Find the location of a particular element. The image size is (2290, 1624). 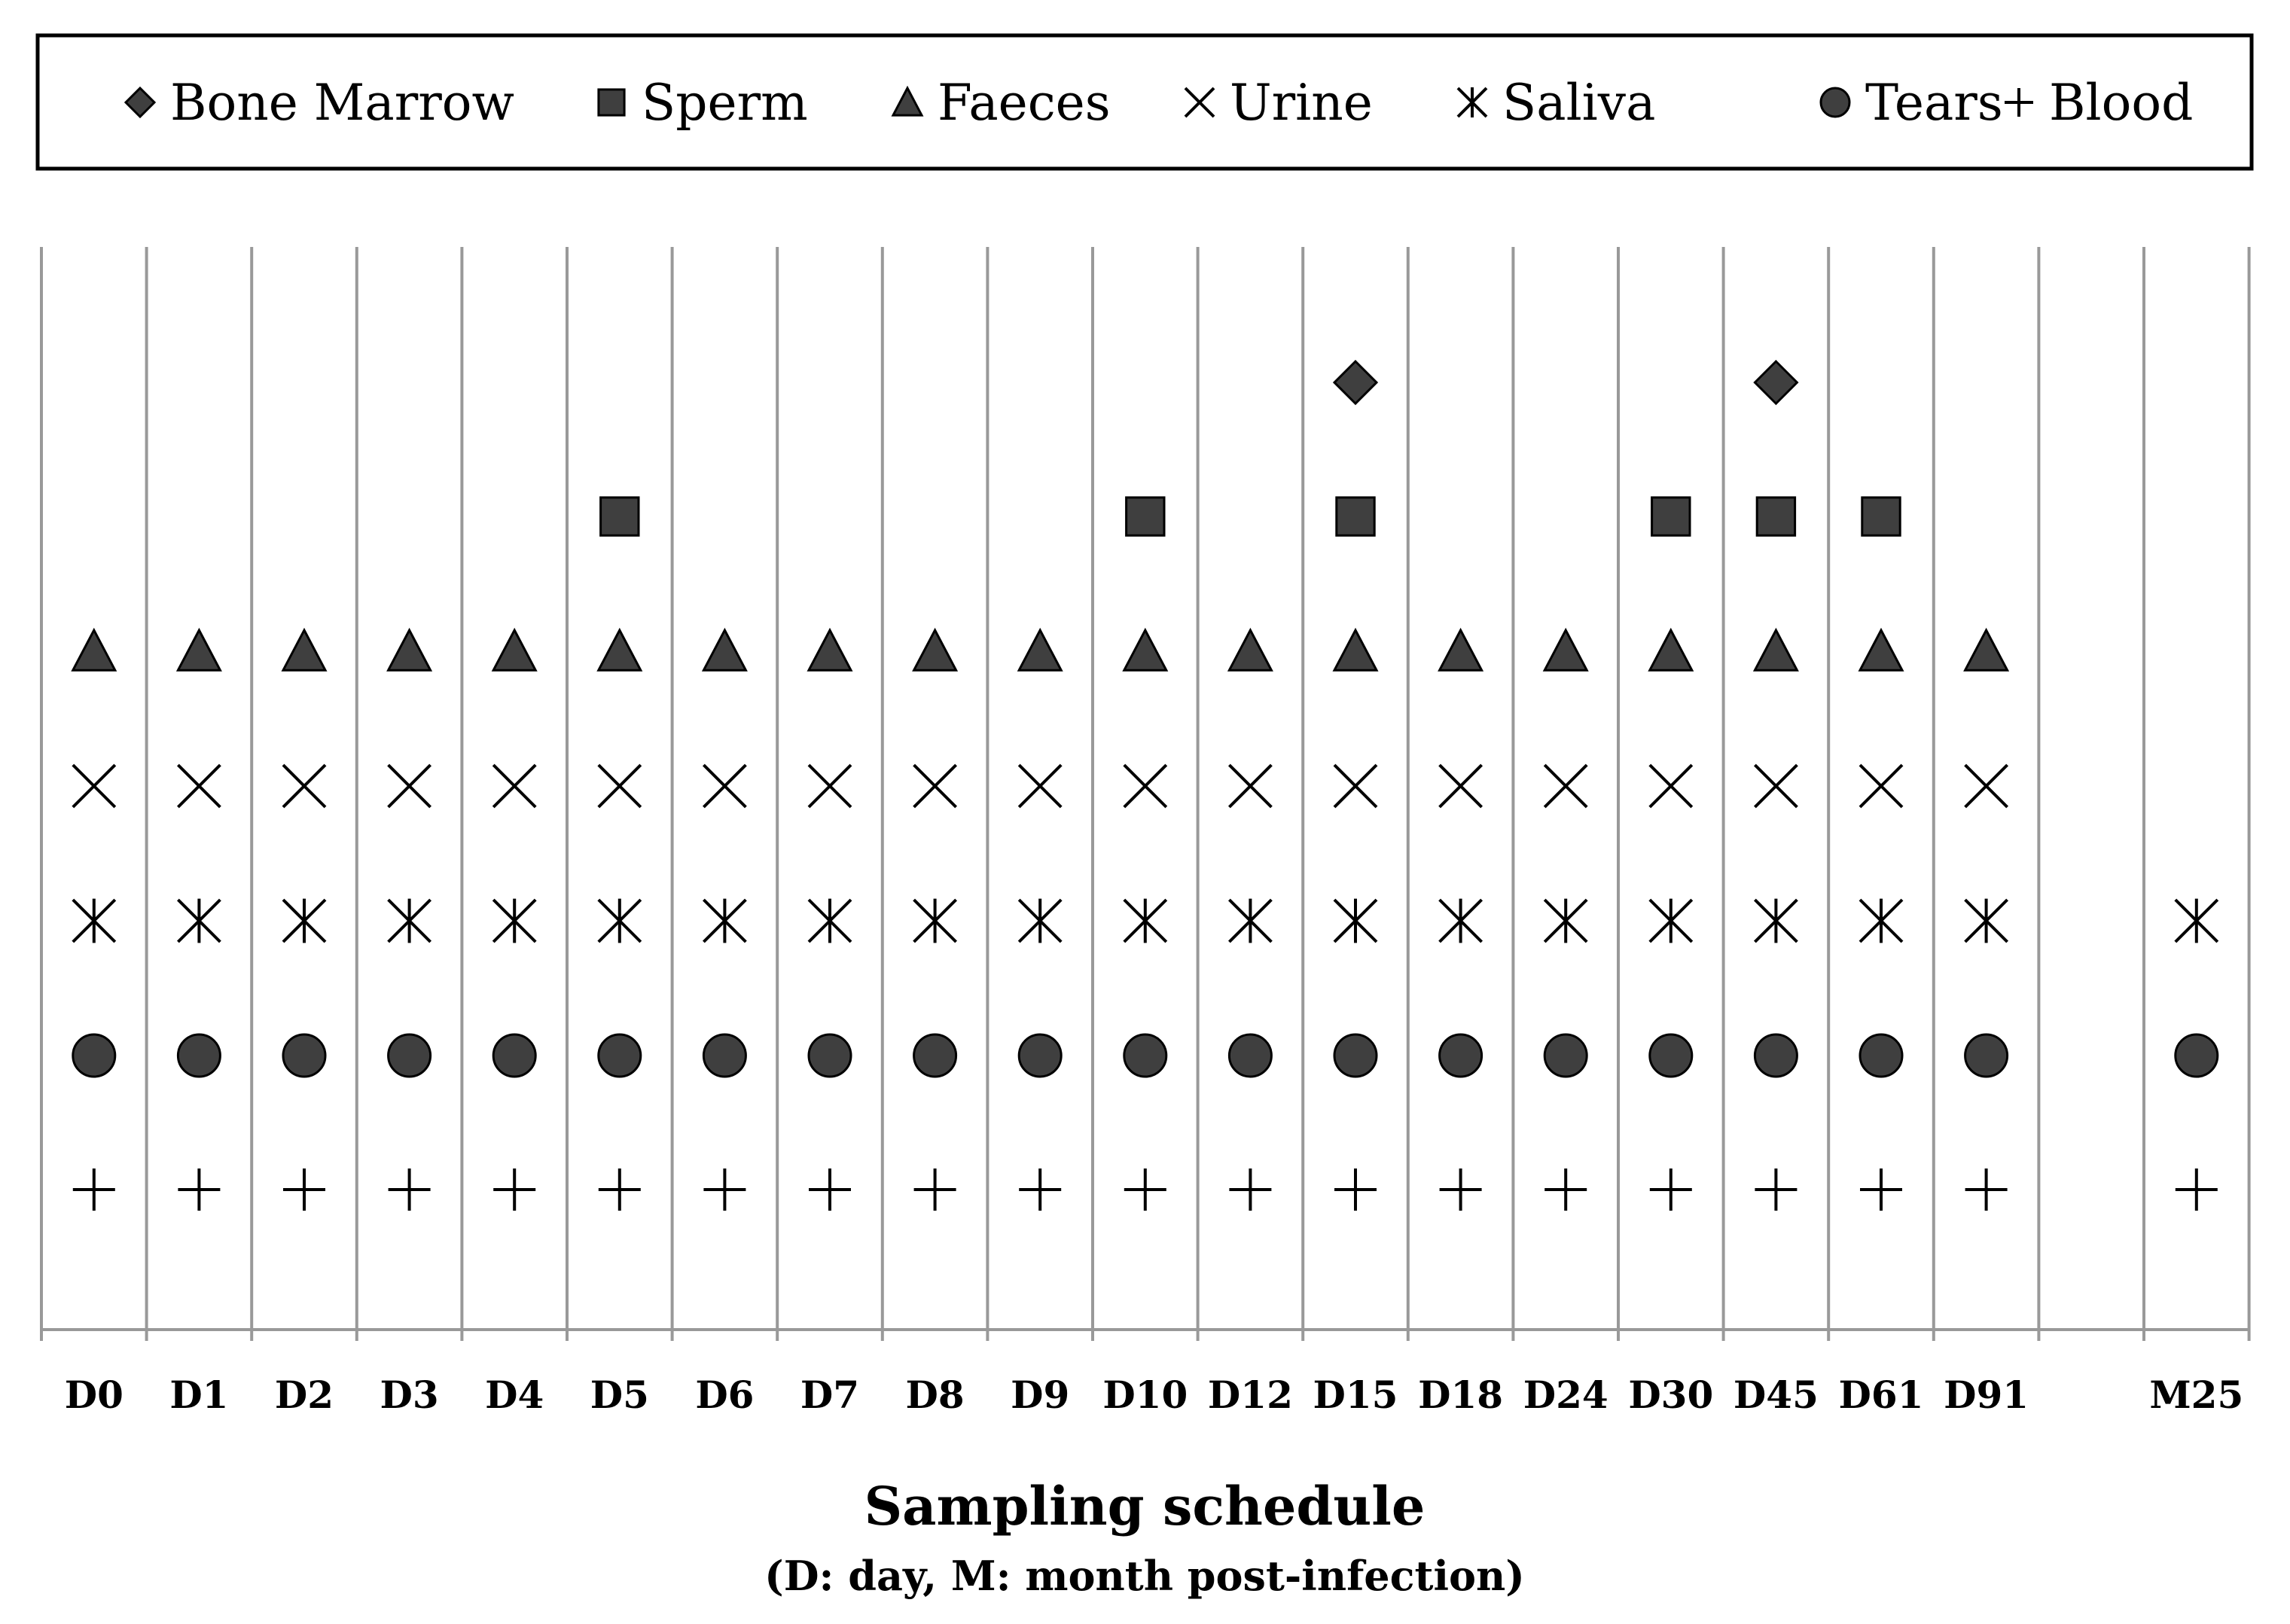

x-tick-label: D15 is located at coordinates (1355, 1395).